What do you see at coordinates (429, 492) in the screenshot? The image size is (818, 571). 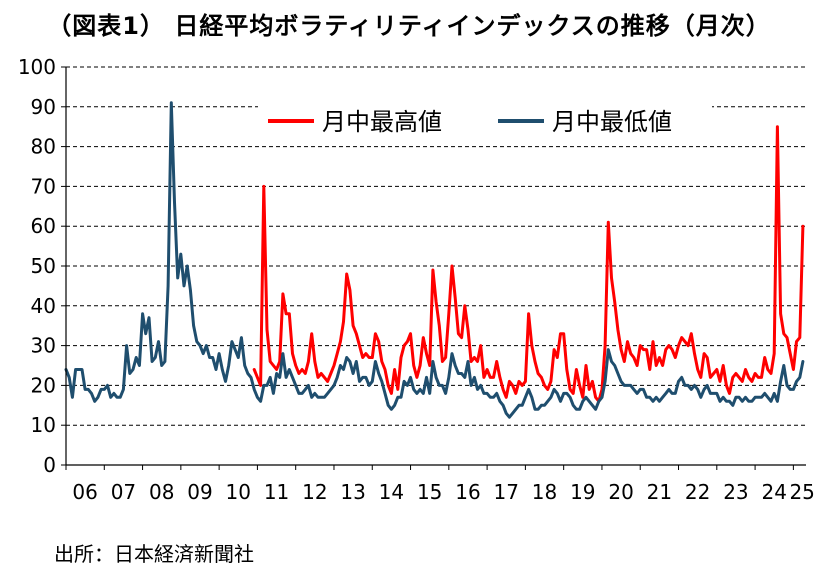 I see `x-tick-label: 15` at bounding box center [429, 492].